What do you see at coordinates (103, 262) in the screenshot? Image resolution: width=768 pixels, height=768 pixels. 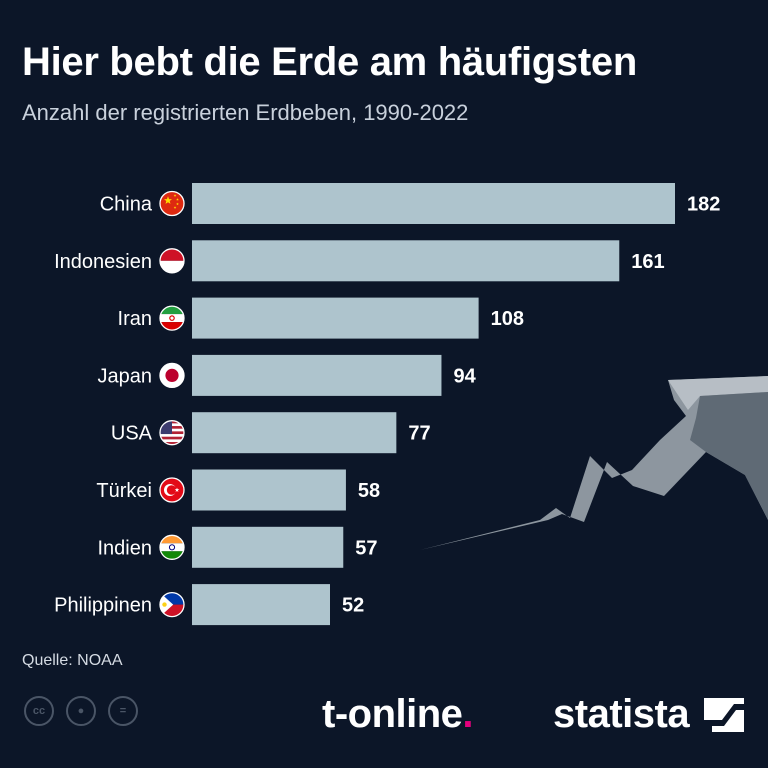 I see `category-label: Indonesien` at bounding box center [103, 262].